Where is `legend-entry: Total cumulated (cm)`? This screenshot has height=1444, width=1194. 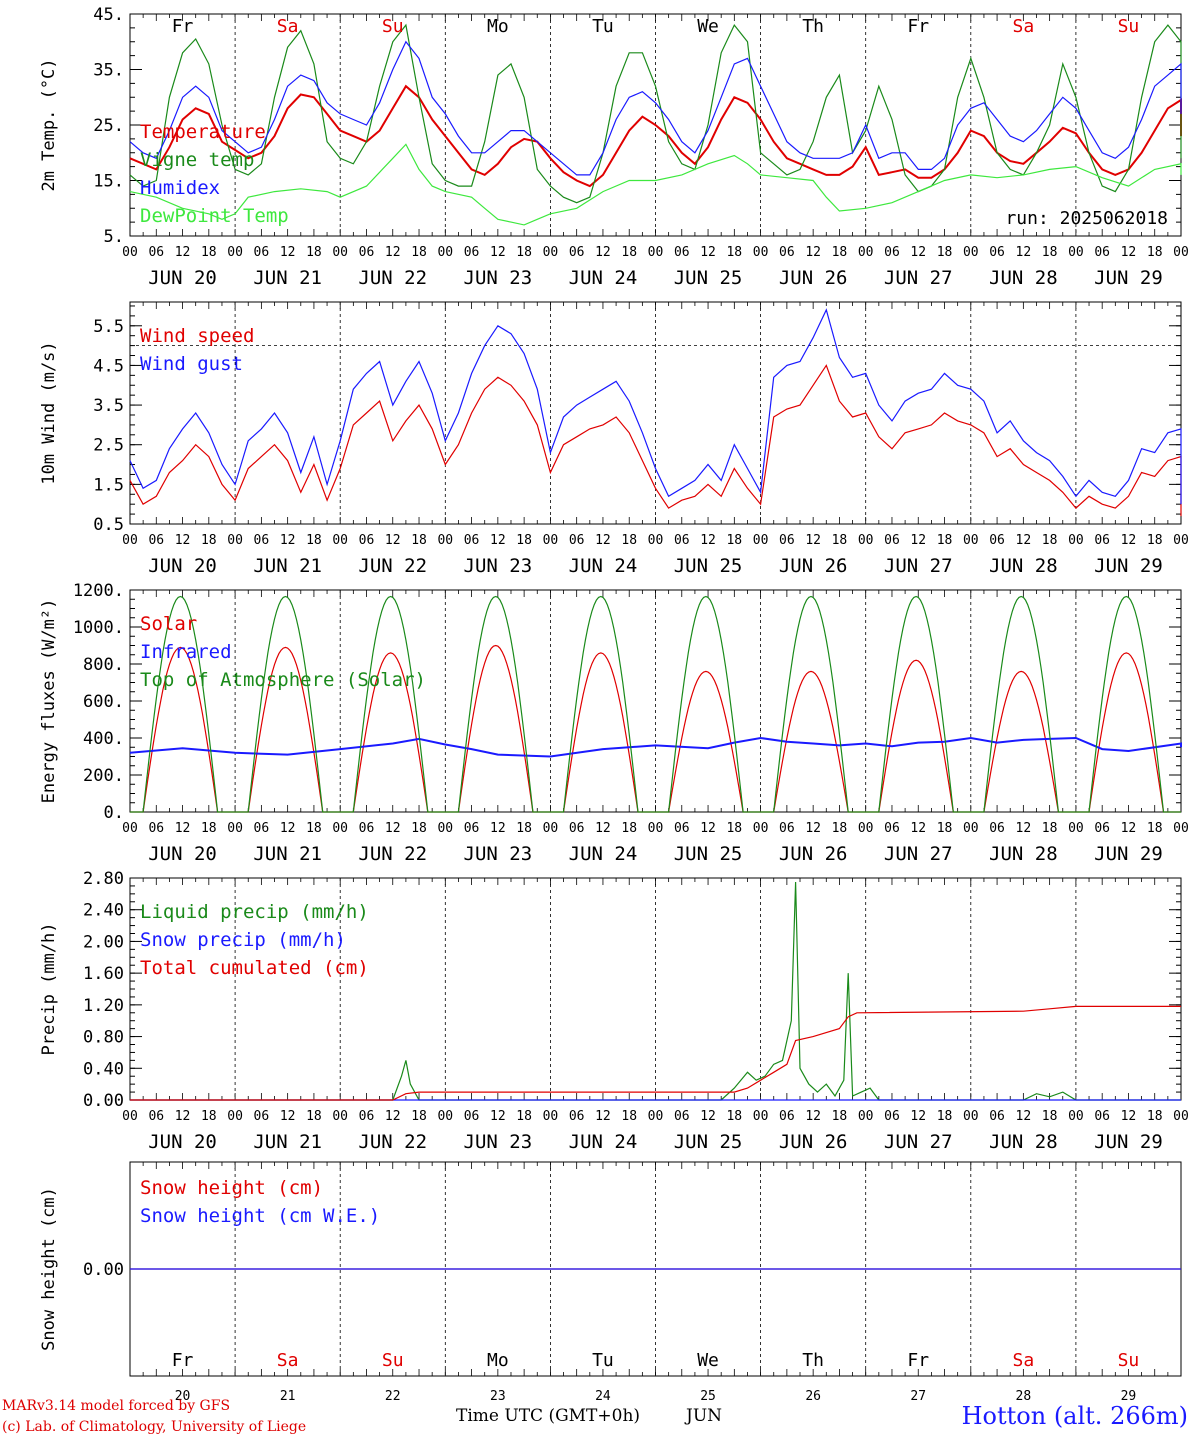
legend-entry: Total cumulated (cm) is located at coordinates (254, 968).